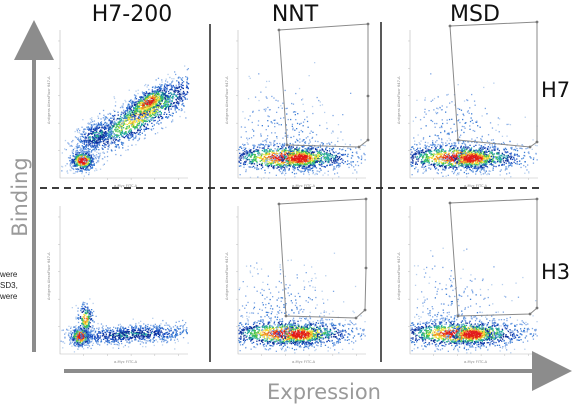 The image size is (576, 416). Describe the element at coordinates (555, 90) in the screenshot. I see `row-label-h7: H7` at that location.